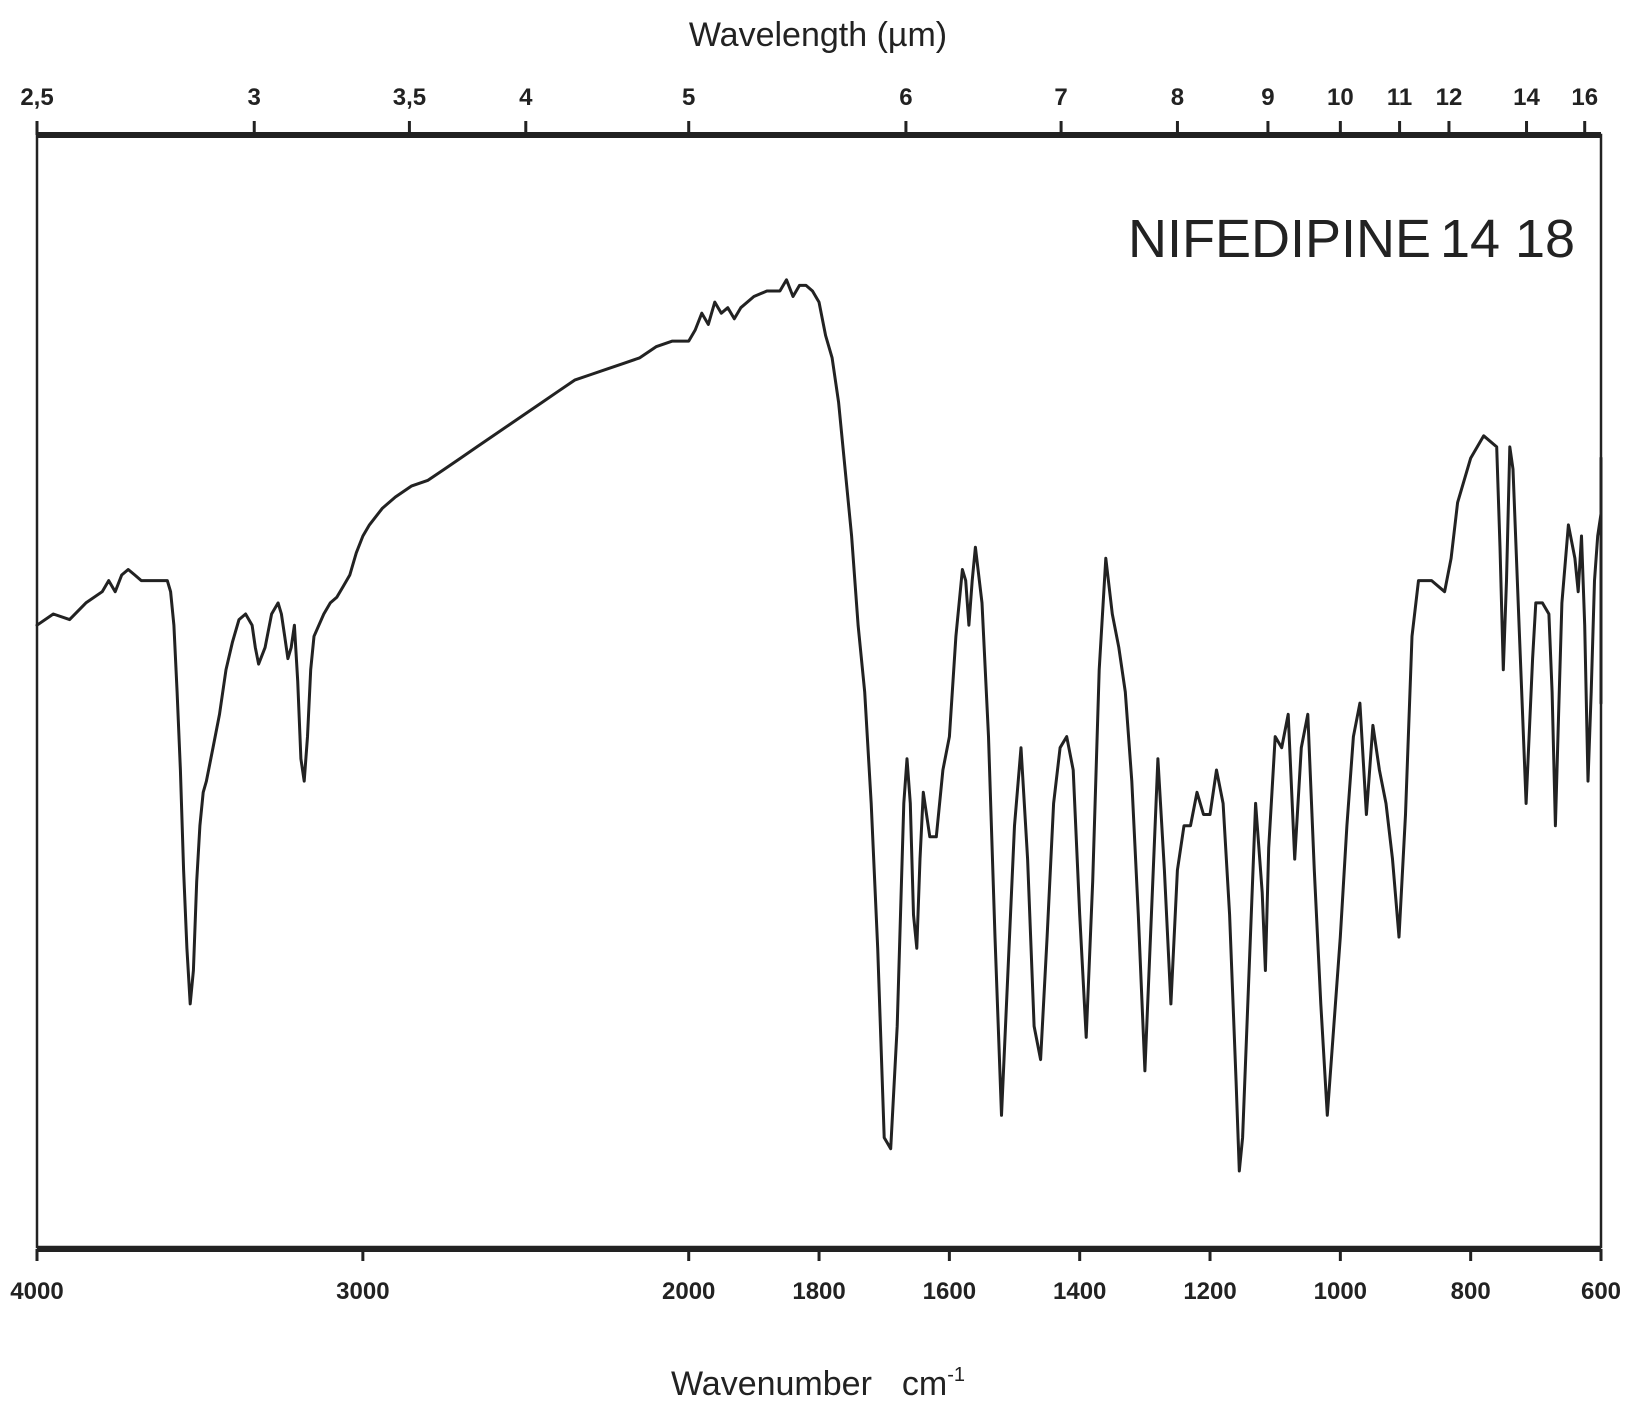  I want to click on x-tick-label: 1600, so click(949, 1291).